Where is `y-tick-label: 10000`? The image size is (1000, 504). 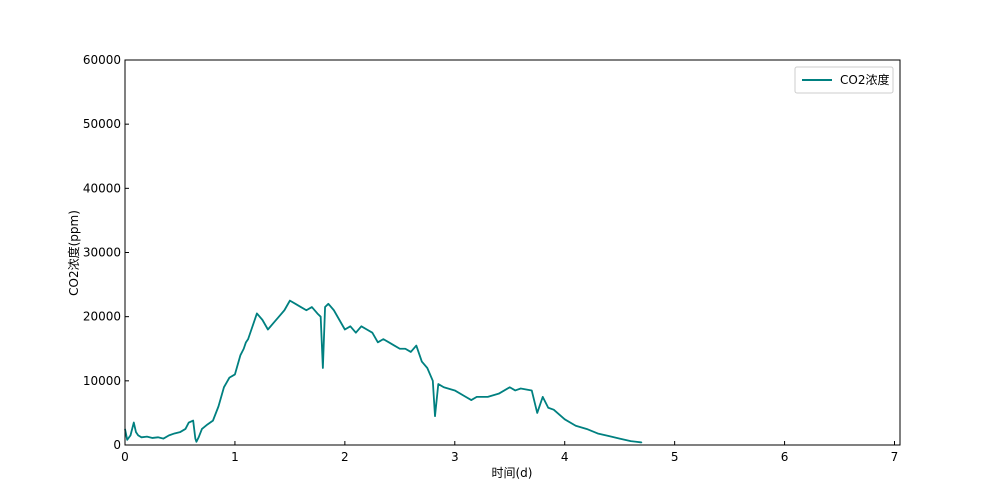
y-tick-label: 10000 is located at coordinates (102, 381).